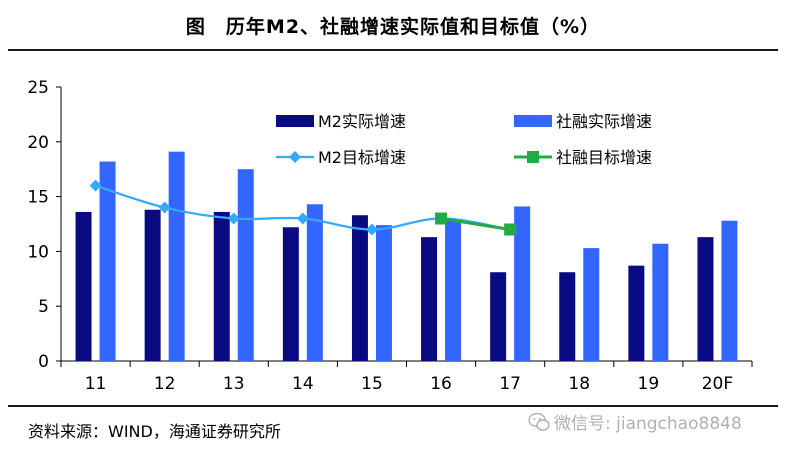 The width and height of the screenshot is (786, 460). What do you see at coordinates (393, 406) in the screenshot?
I see `footer-rule` at bounding box center [393, 406].